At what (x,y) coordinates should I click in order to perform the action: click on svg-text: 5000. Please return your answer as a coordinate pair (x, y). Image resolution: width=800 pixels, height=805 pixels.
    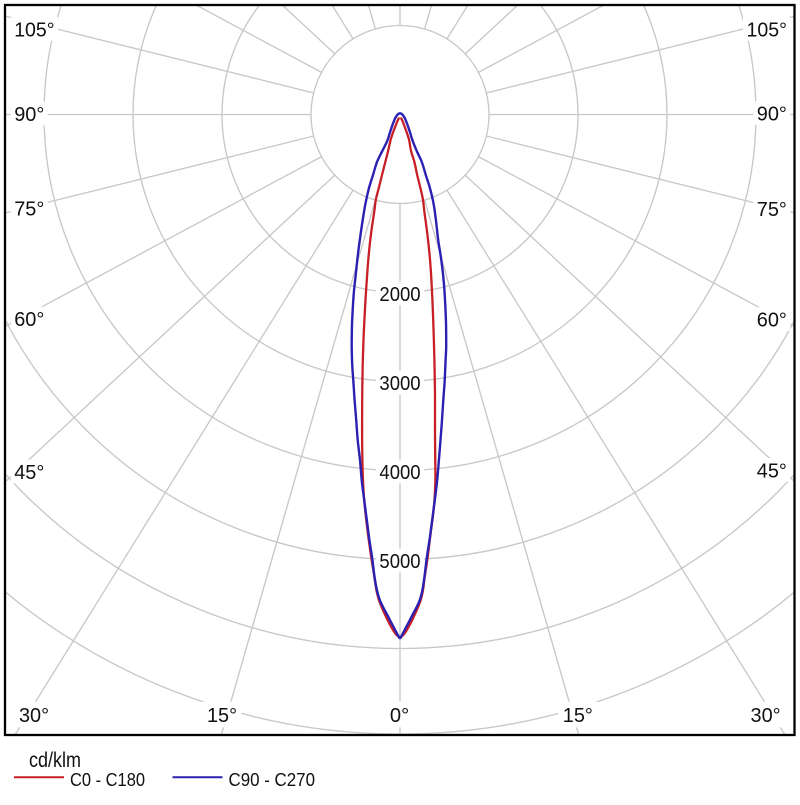
    Looking at the image, I should click on (399, 562).